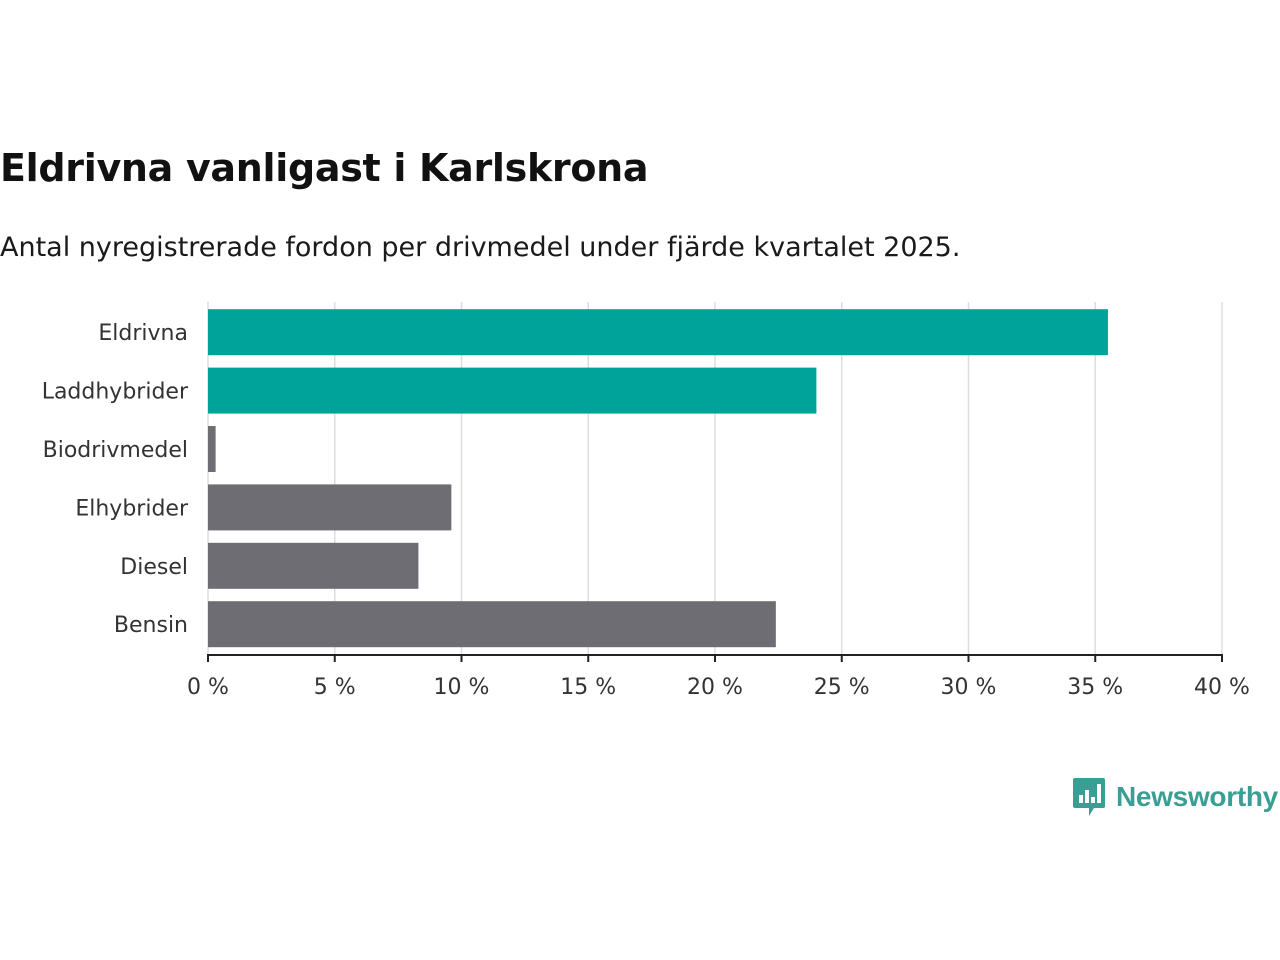  Describe the element at coordinates (1095, 687) in the screenshot. I see `x-tick-label: 35 %` at that location.